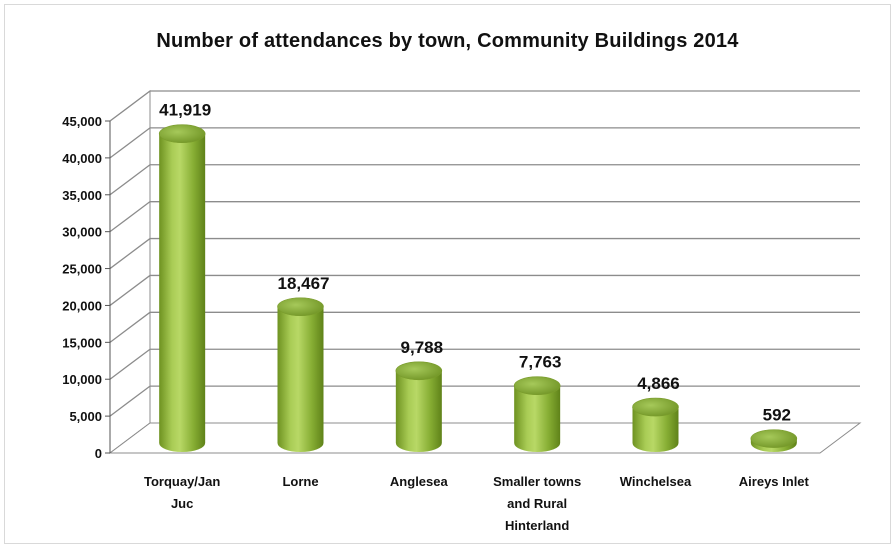 Image resolution: width=895 pixels, height=548 pixels. I want to click on data-label: 592, so click(777, 415).